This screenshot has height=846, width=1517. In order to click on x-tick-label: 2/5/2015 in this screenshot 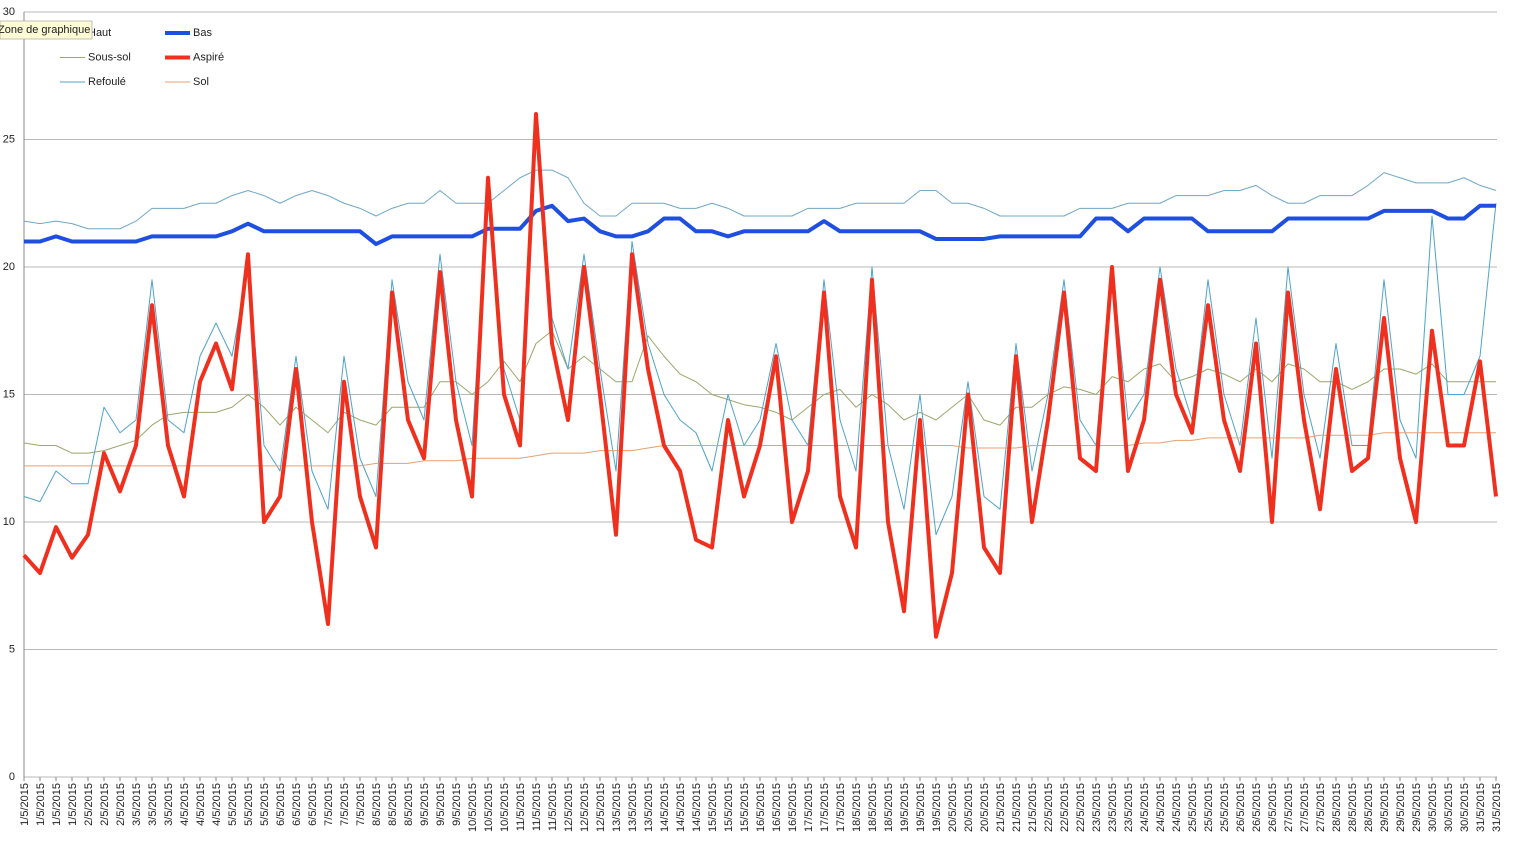, I will do `click(89, 804)`.